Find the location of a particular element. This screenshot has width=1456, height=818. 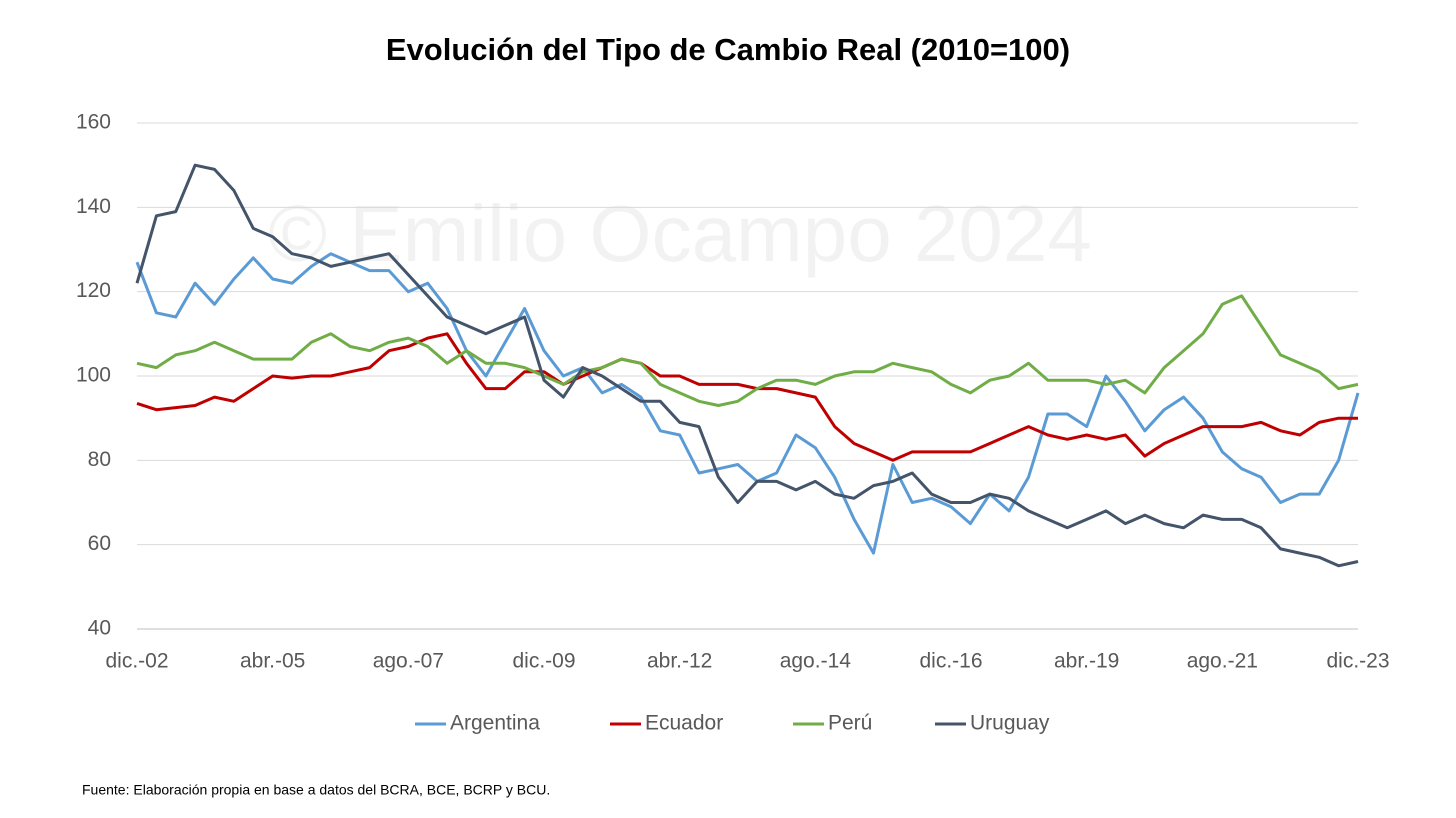

x-tick-label: dic.-02 is located at coordinates (136, 661).